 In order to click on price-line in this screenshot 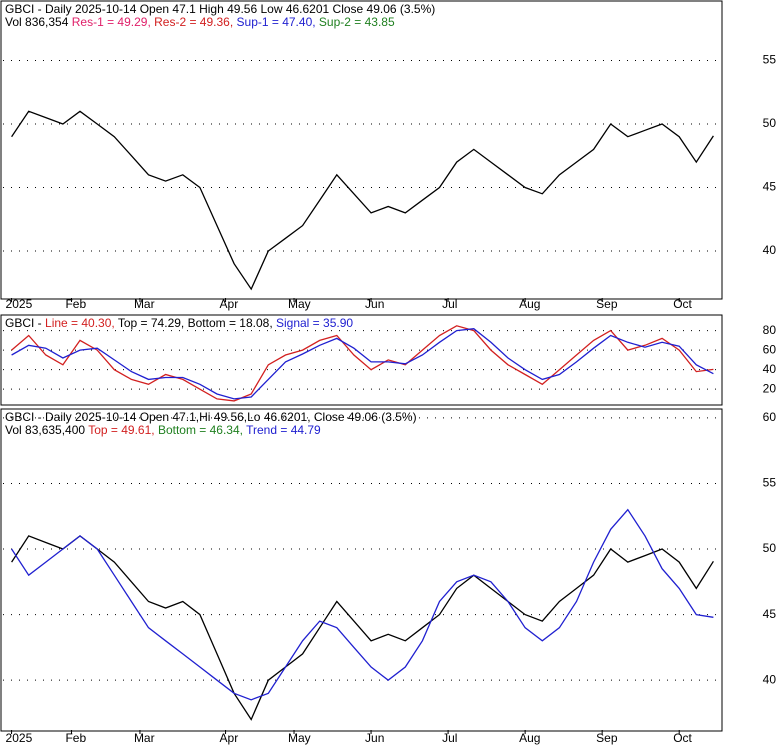, I will do `click(362, 364)`.